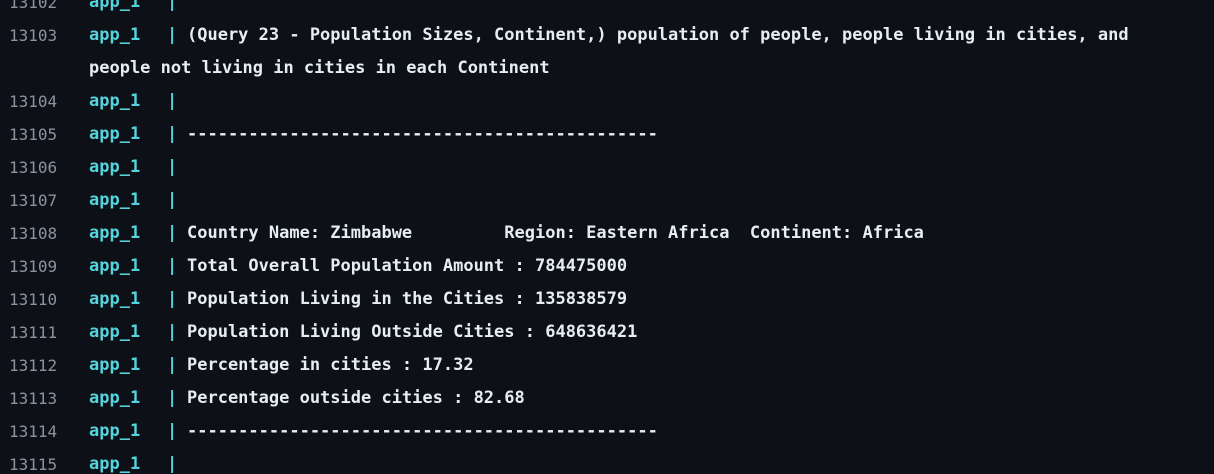  I want to click on line-number: 13108, so click(33, 233).